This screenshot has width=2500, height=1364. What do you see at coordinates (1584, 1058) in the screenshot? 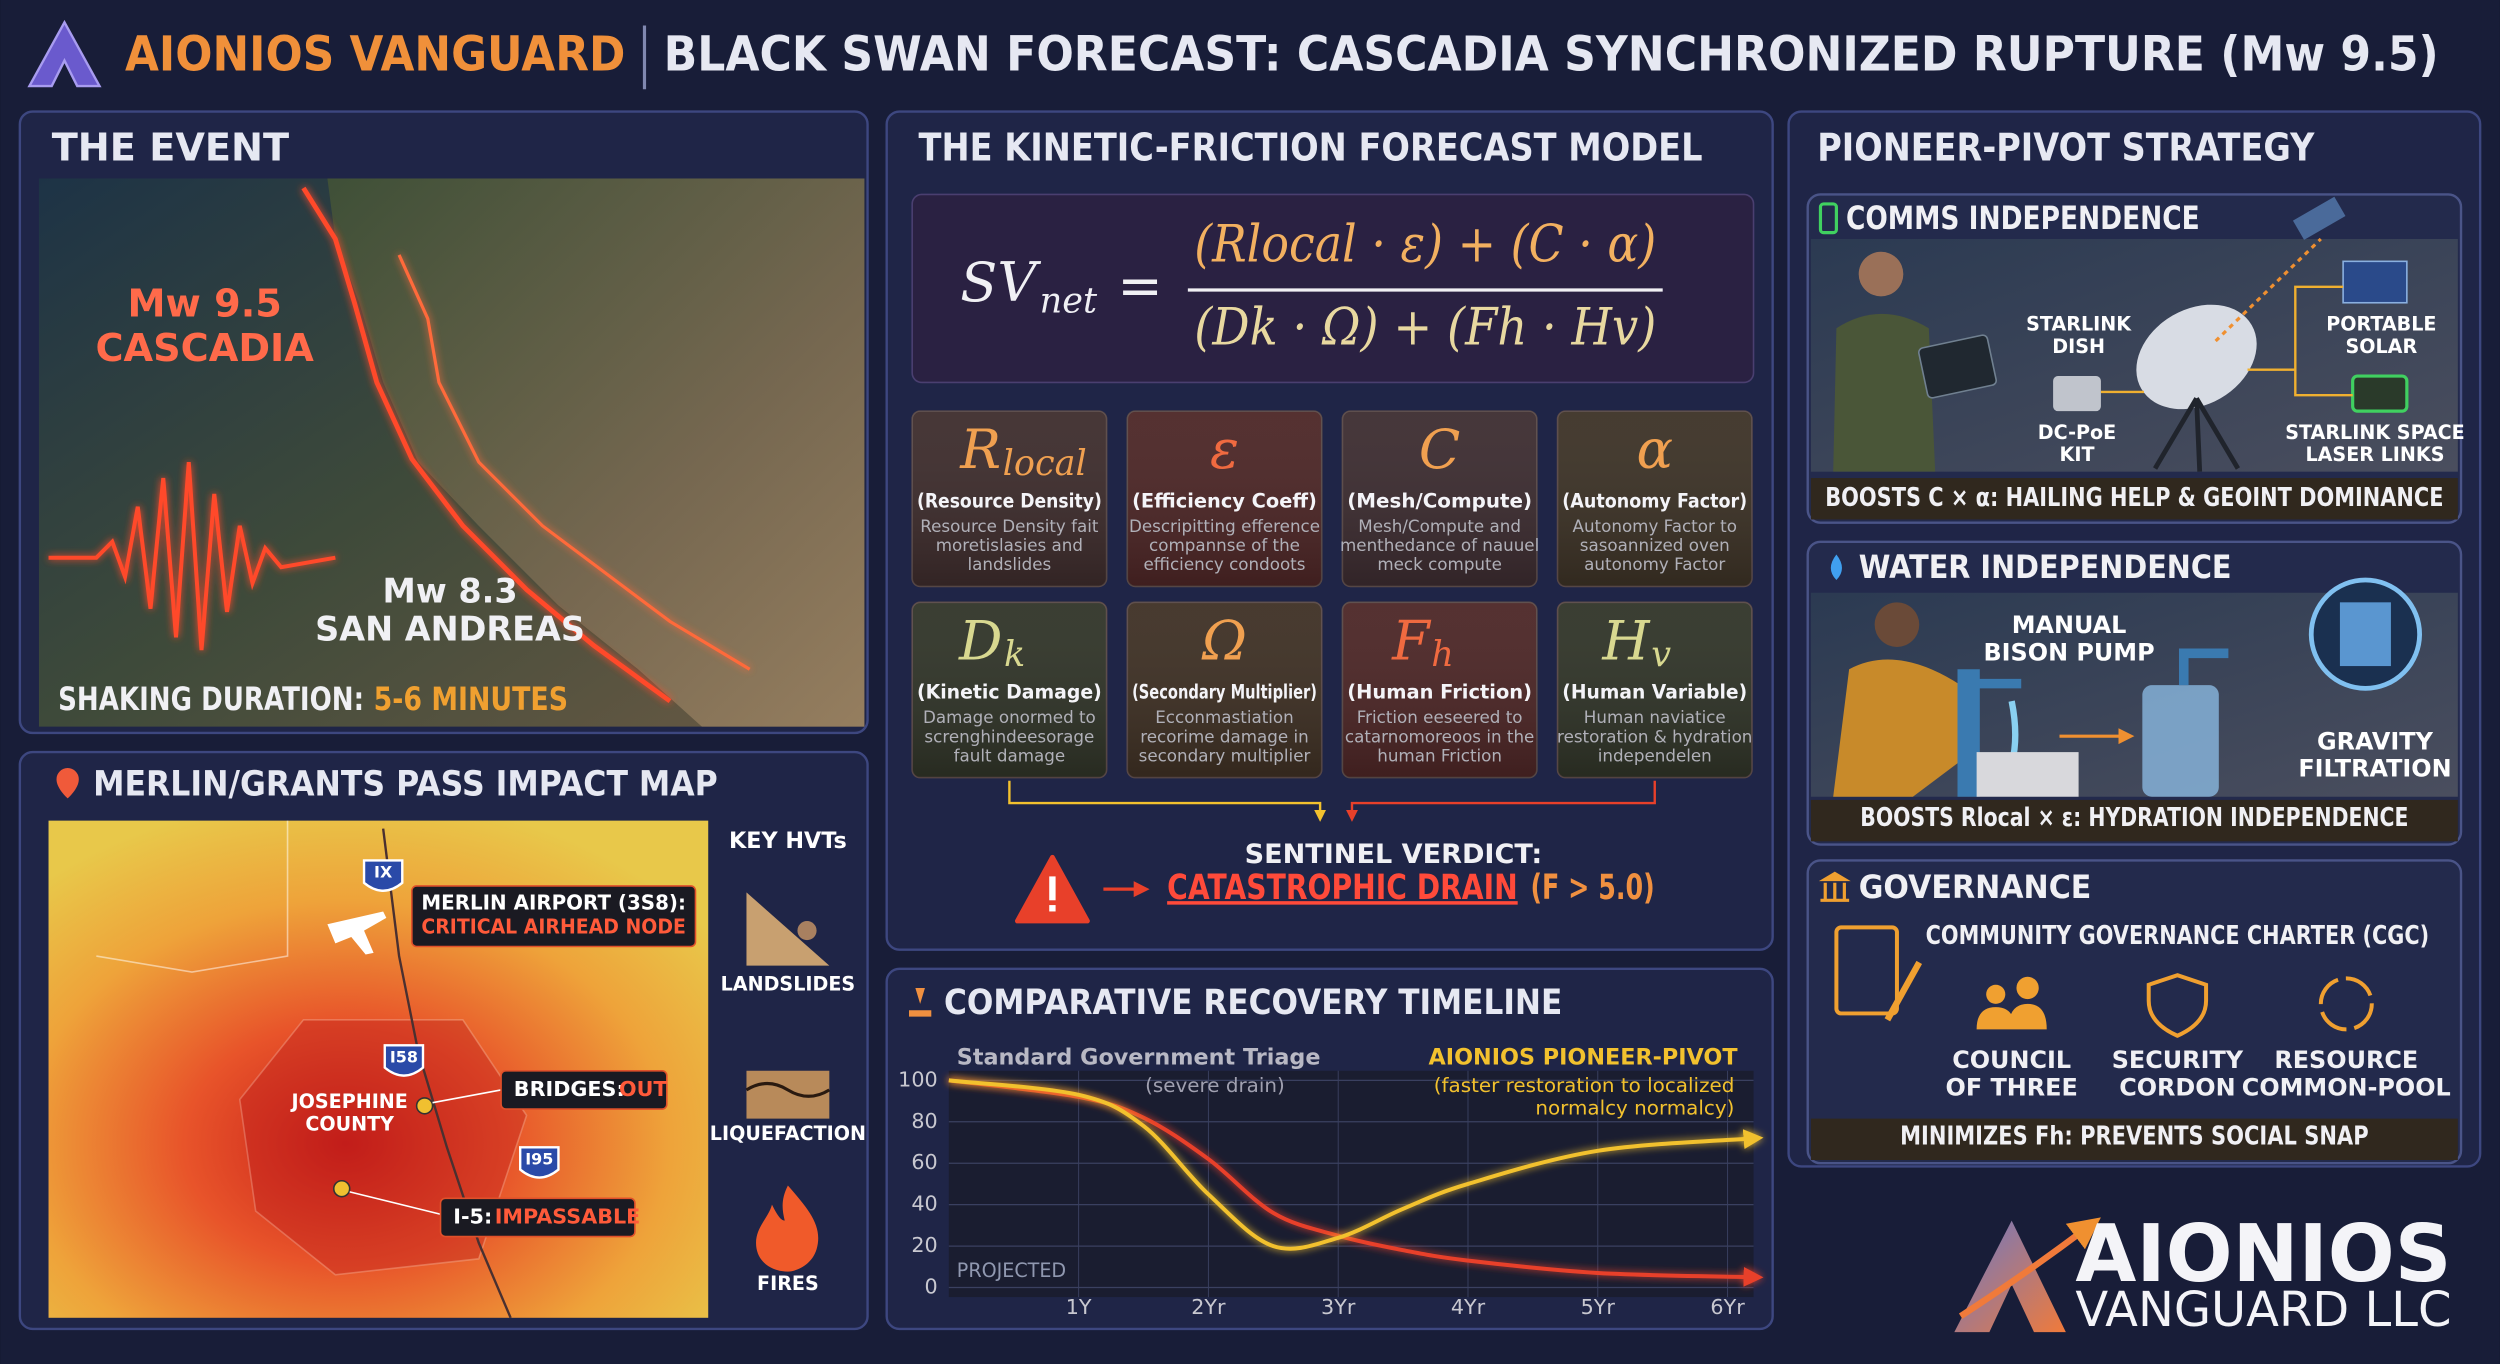
I see `legend-label: AIONIOS PIONEER-PIVOT` at bounding box center [1584, 1058].